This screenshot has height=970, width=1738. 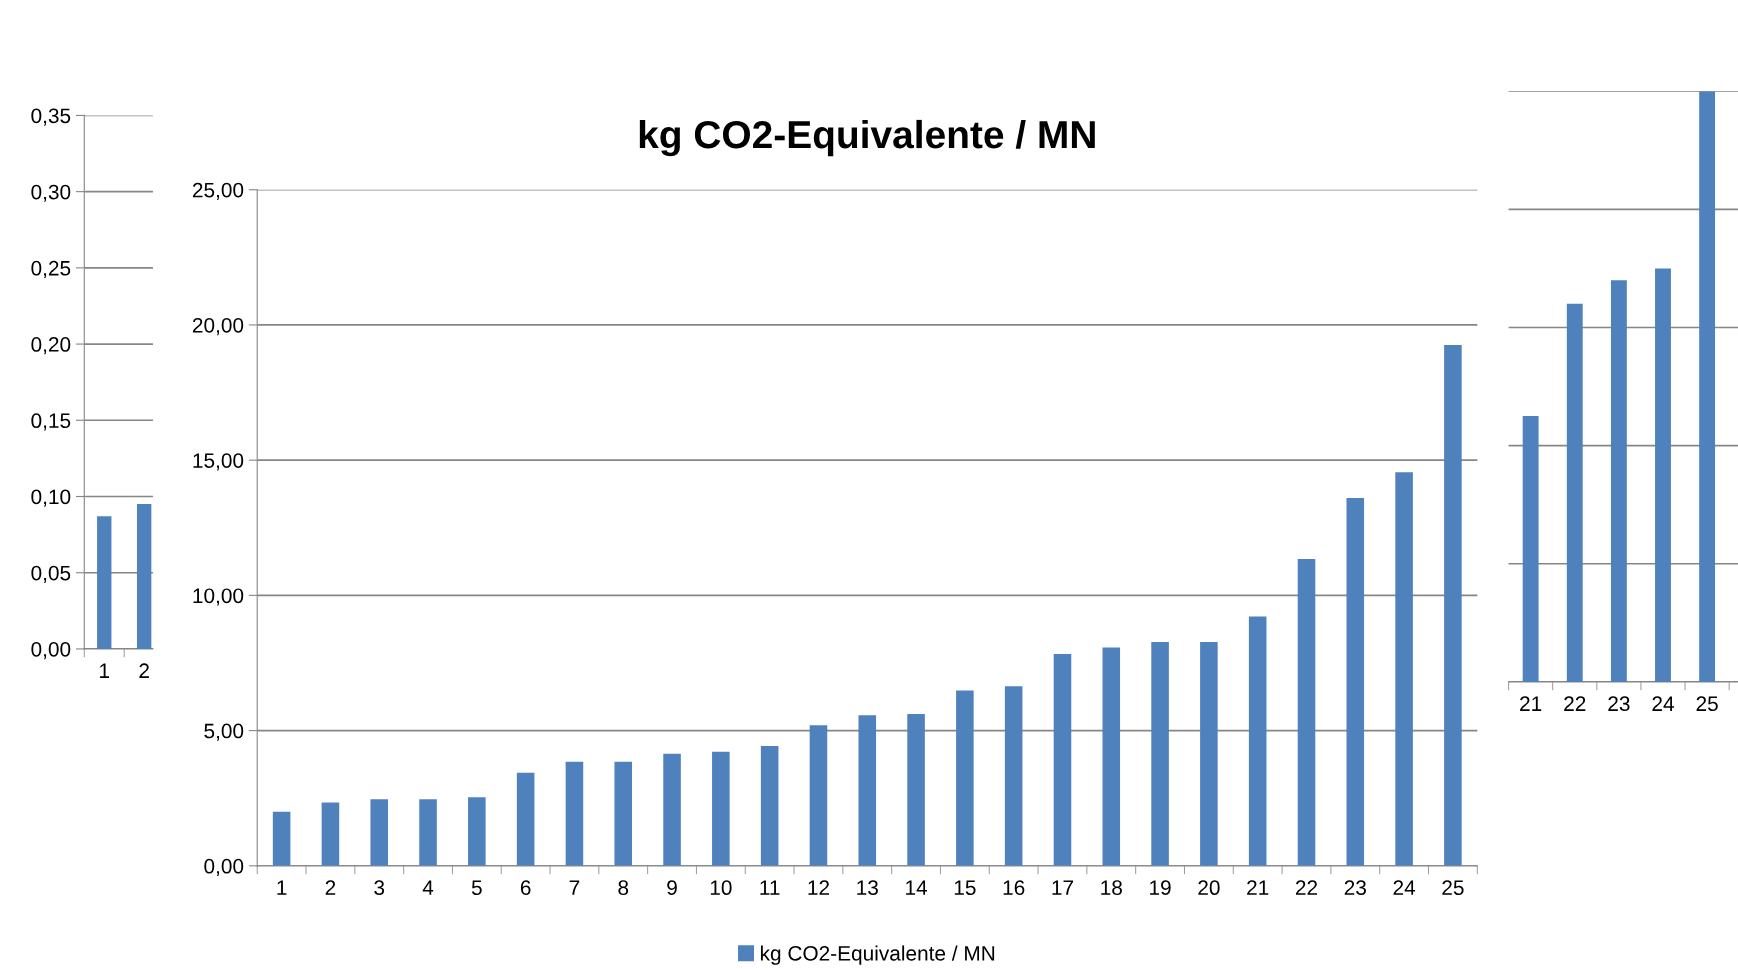 What do you see at coordinates (965, 888) in the screenshot?
I see `x-tick-label: 15` at bounding box center [965, 888].